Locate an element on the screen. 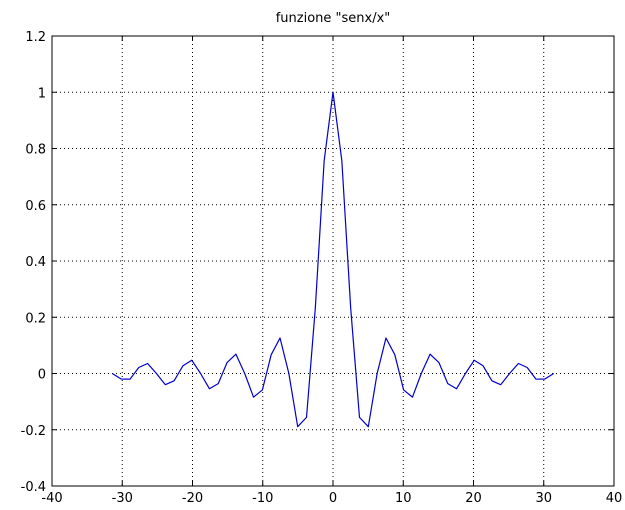 This screenshot has width=625, height=510. y-tick-label: 0.8 is located at coordinates (35, 150).